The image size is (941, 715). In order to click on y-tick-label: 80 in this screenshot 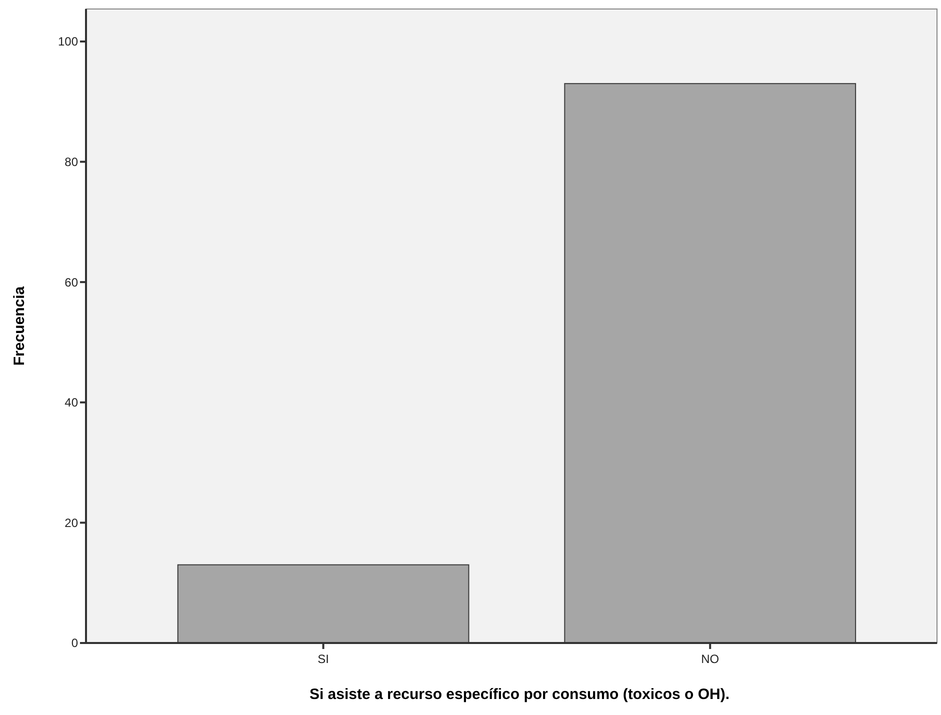, I will do `click(71, 161)`.